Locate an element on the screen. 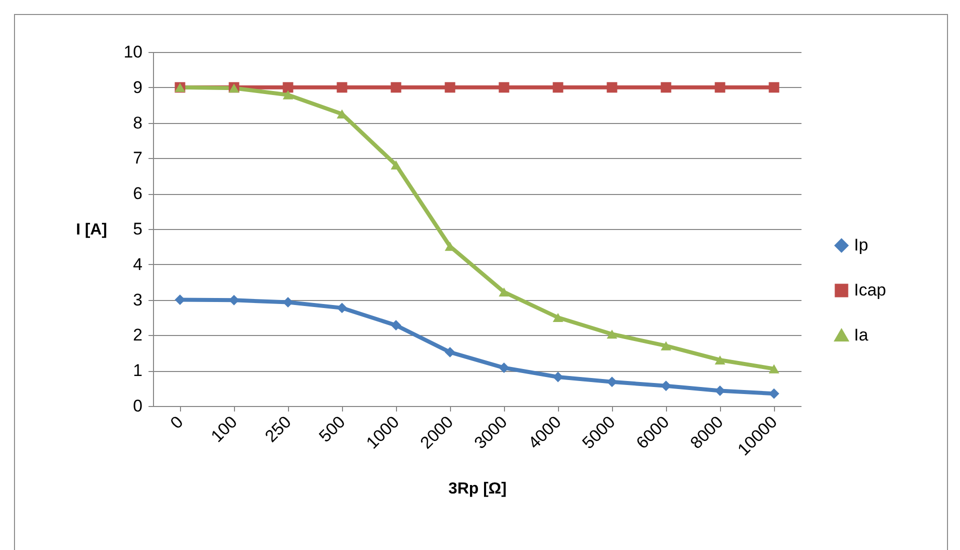  x-tick-label: 500 is located at coordinates (332, 429).